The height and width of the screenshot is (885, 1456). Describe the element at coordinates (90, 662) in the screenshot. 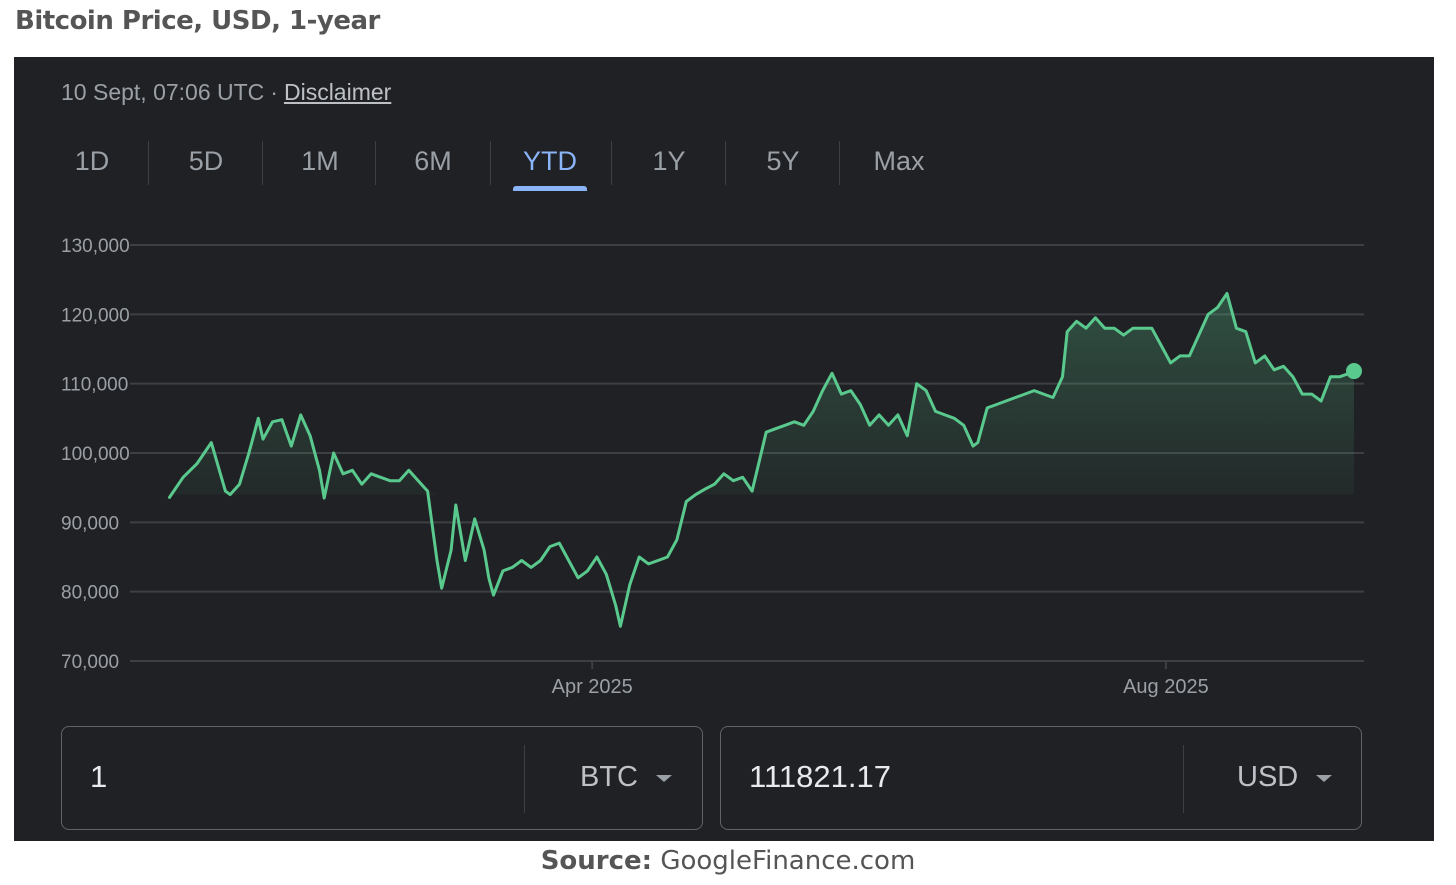

I see `y-tick-label: 70,000` at that location.